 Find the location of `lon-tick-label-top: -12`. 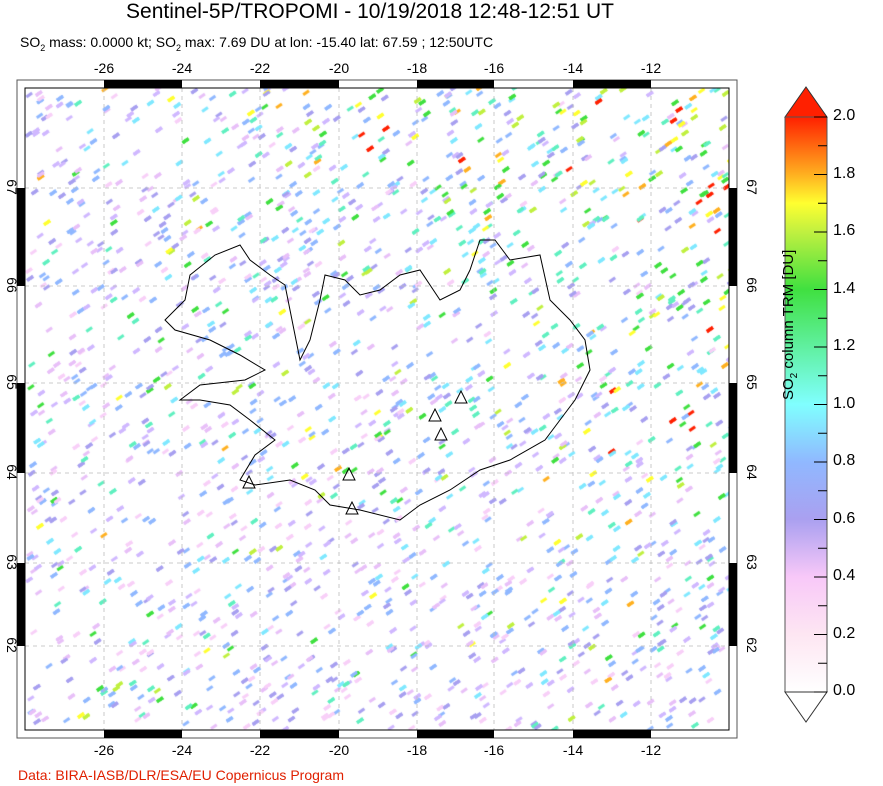

lon-tick-label-top: -12 is located at coordinates (651, 68).